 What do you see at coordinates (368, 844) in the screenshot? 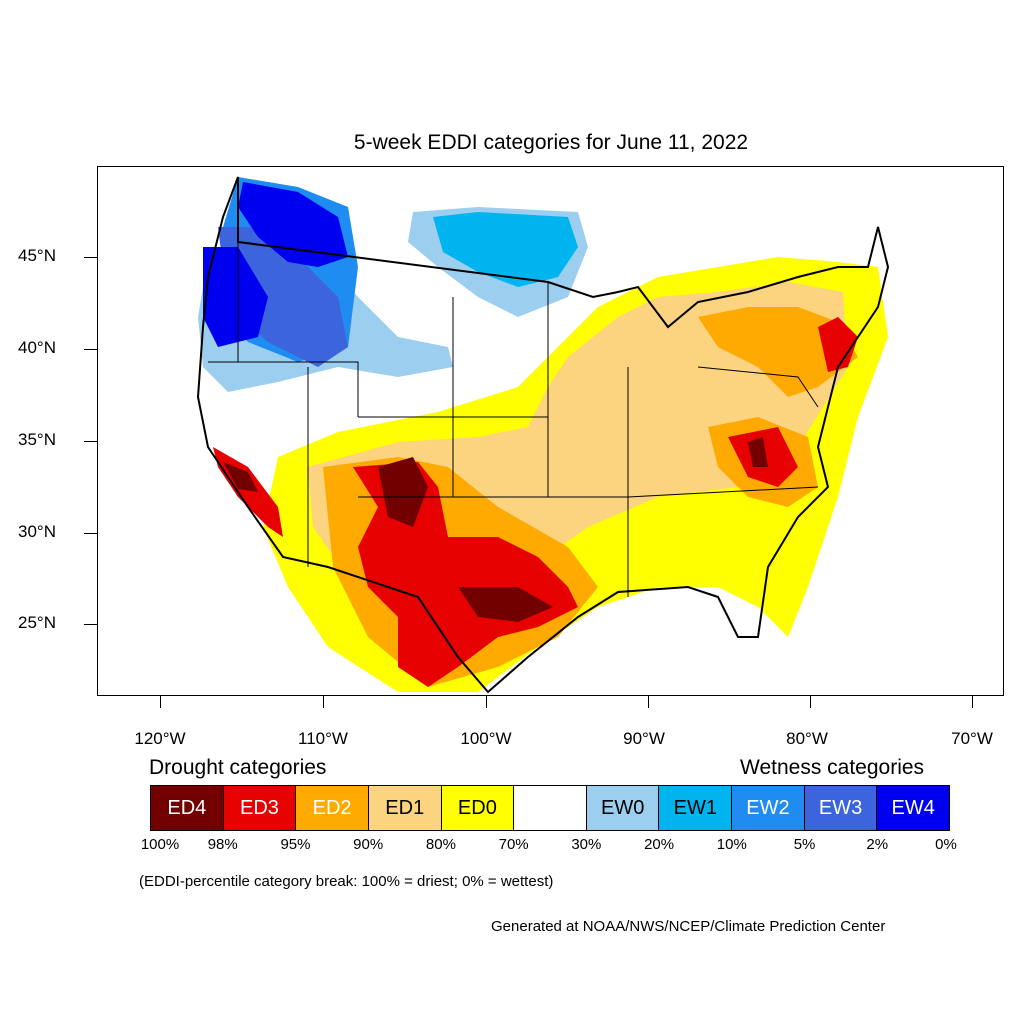
I see `percentile-break-label: 90%` at bounding box center [368, 844].